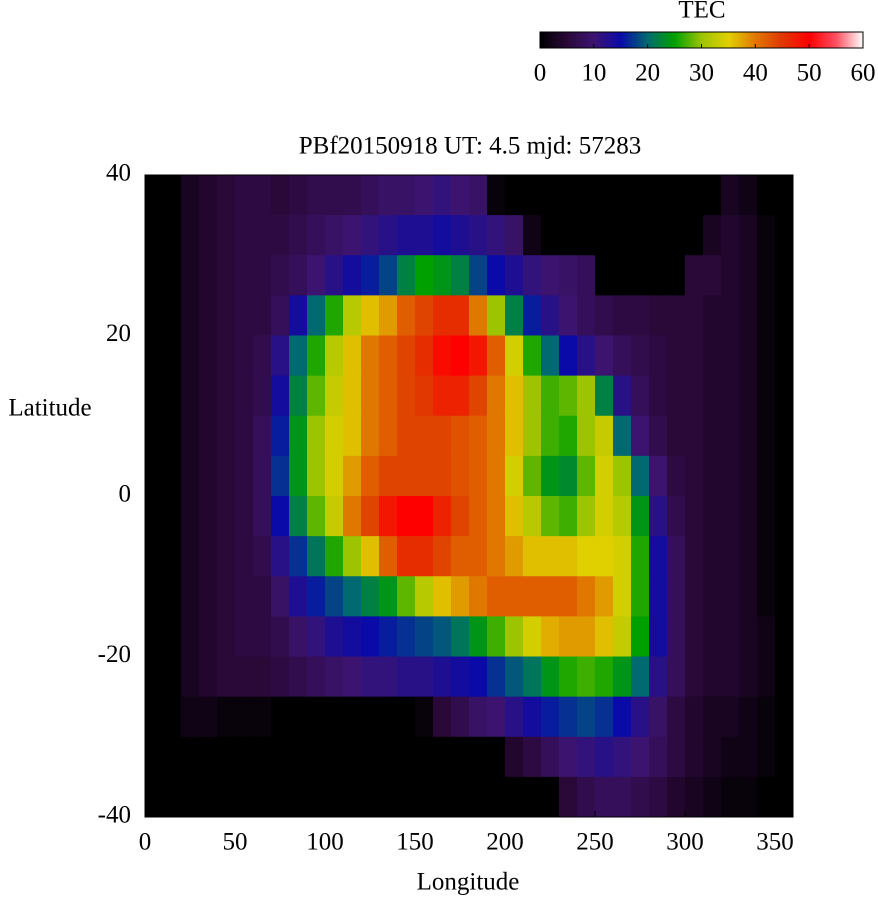 The width and height of the screenshot is (878, 900). Describe the element at coordinates (470, 146) in the screenshot. I see `chart-title: PBf20150918 UT: 4.5 mjd: 57283` at that location.